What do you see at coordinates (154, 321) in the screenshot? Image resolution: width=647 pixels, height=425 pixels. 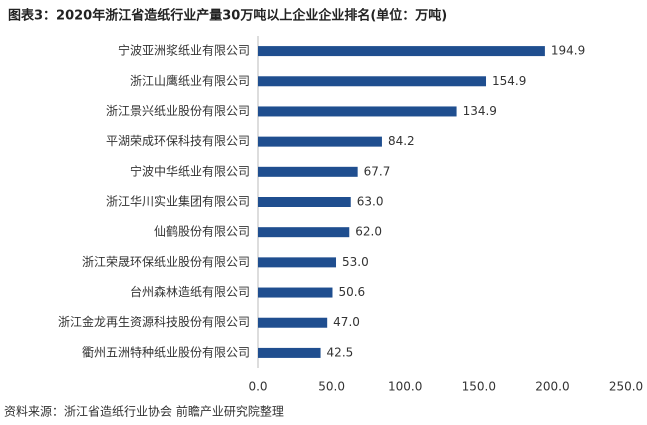 I see `y-tick-label: 浙江金龙再生资源科技股份有限公司` at bounding box center [154, 321].